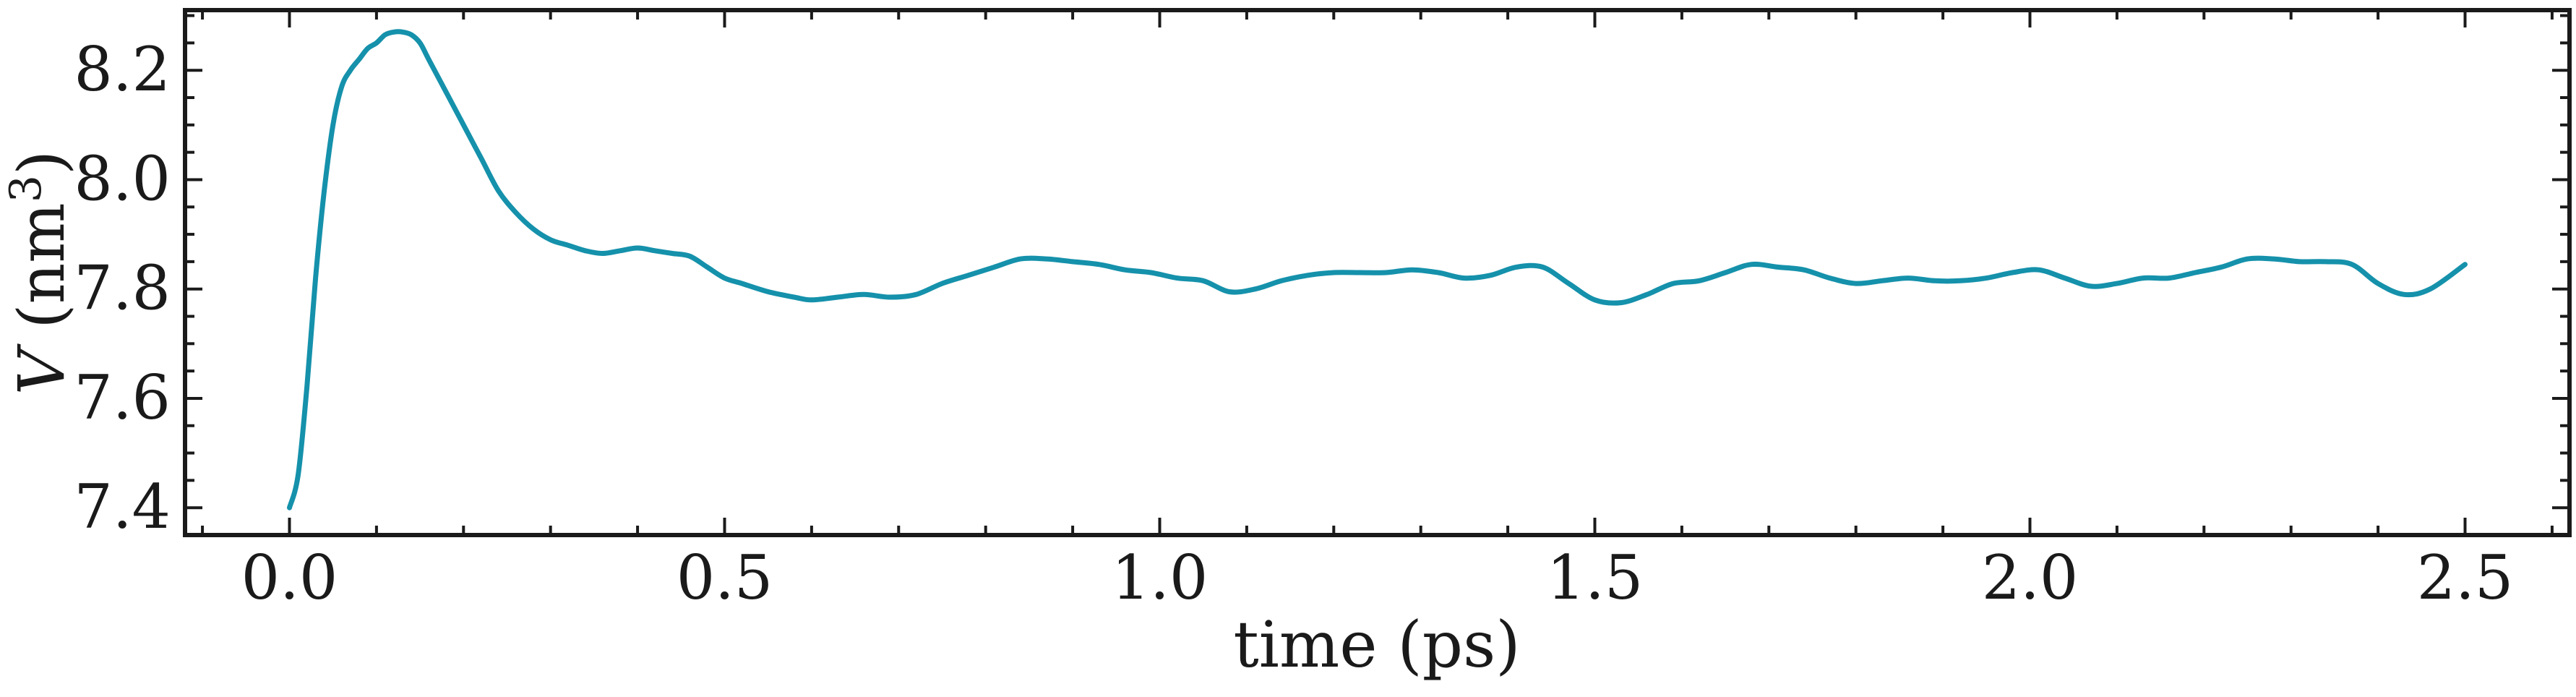  What do you see at coordinates (2031, 577) in the screenshot?
I see `x-tick-label: 2.0` at bounding box center [2031, 577].